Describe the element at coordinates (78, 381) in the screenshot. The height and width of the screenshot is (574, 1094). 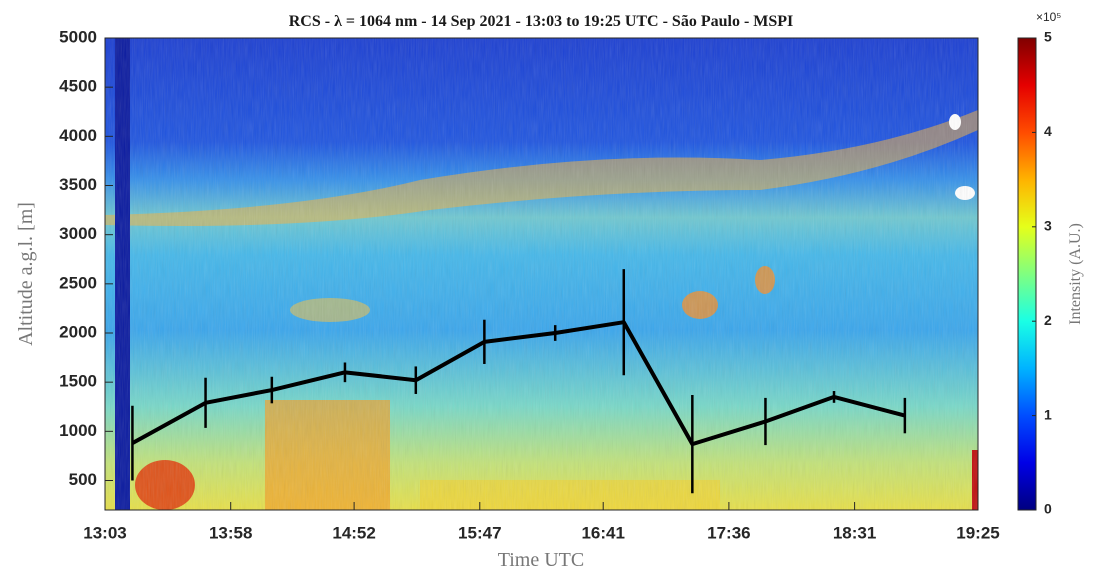
I see `y-tick-label: 1500` at that location.